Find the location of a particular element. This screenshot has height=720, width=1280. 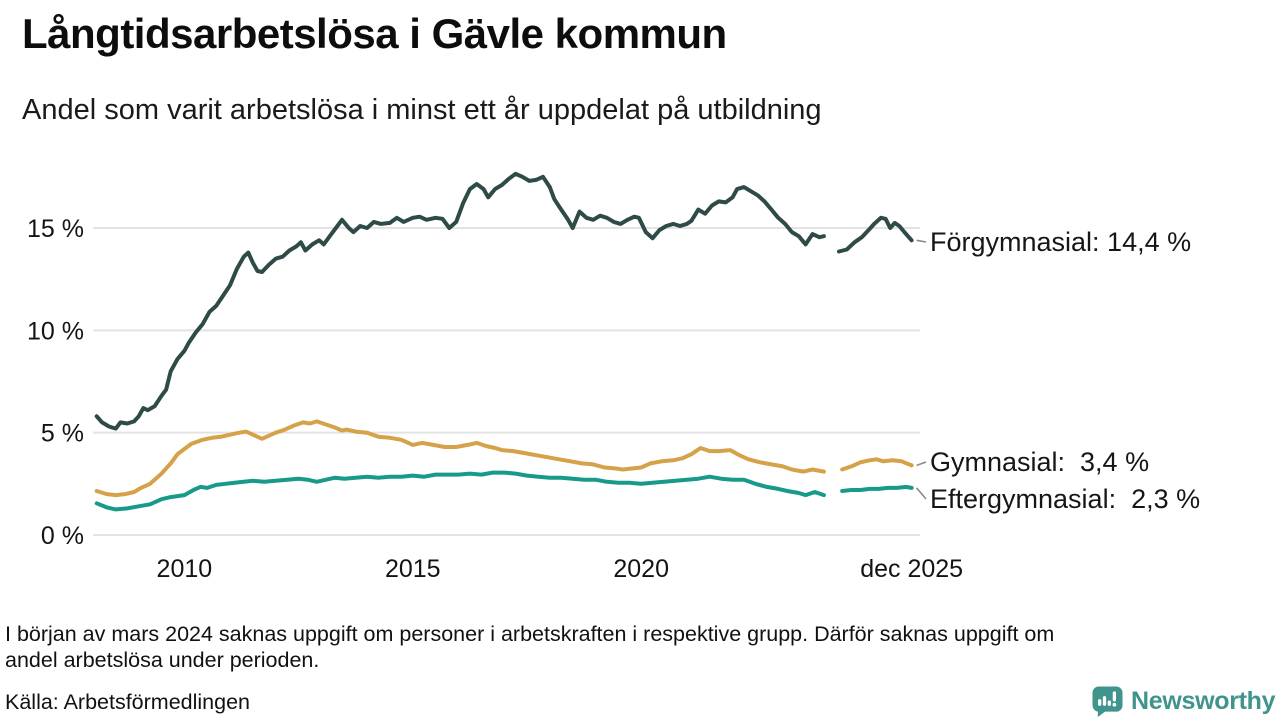

y-tick-label: 15 % is located at coordinates (55, 229).